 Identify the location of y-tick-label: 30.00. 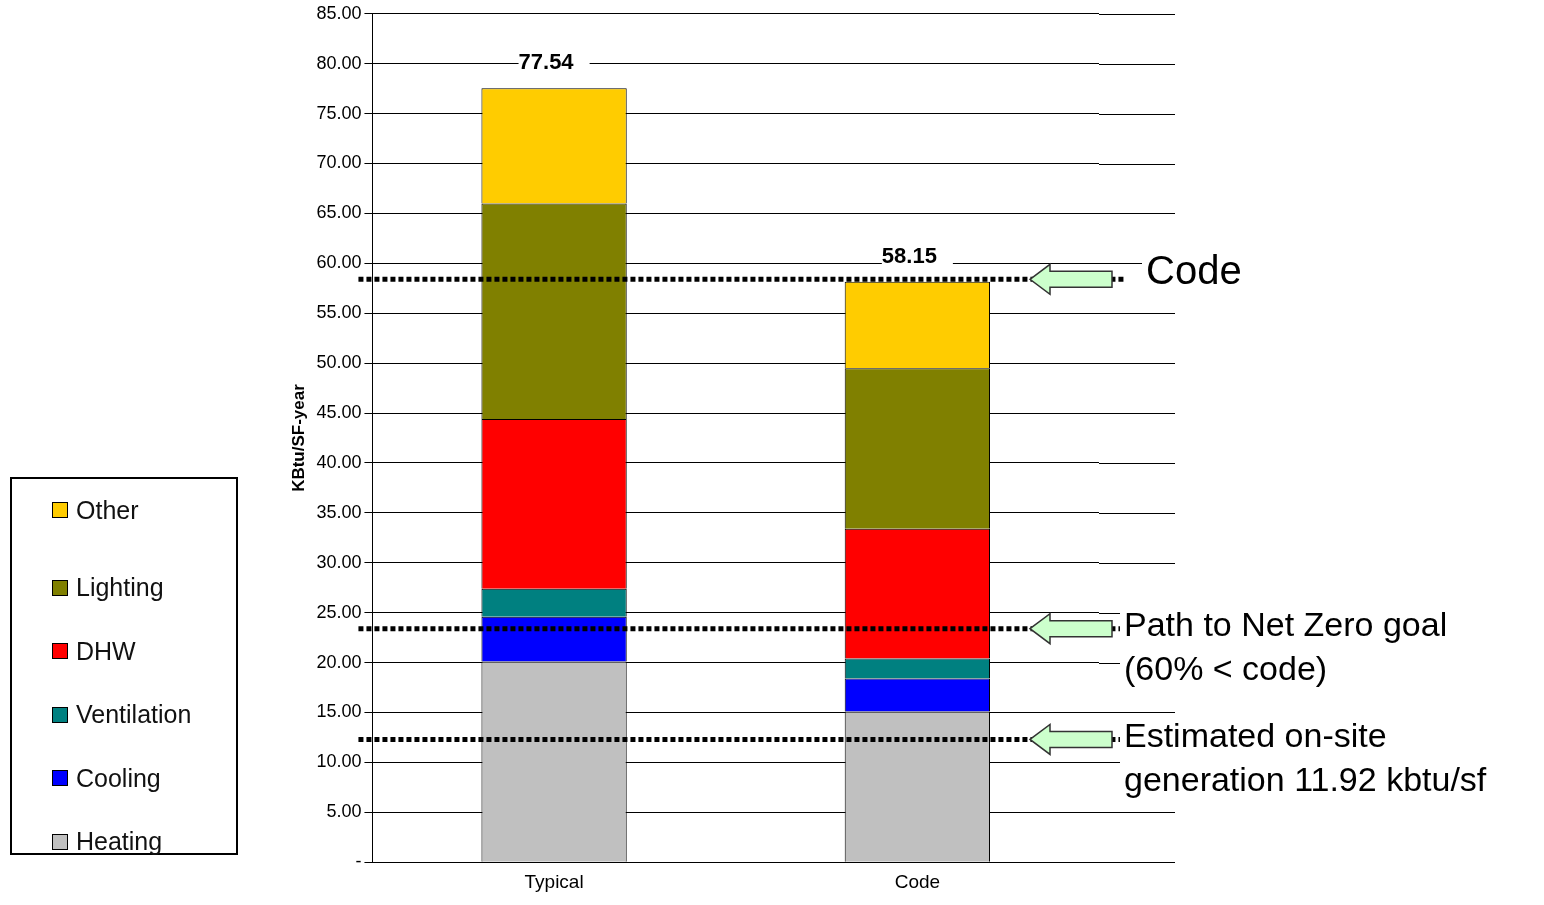
(339, 561).